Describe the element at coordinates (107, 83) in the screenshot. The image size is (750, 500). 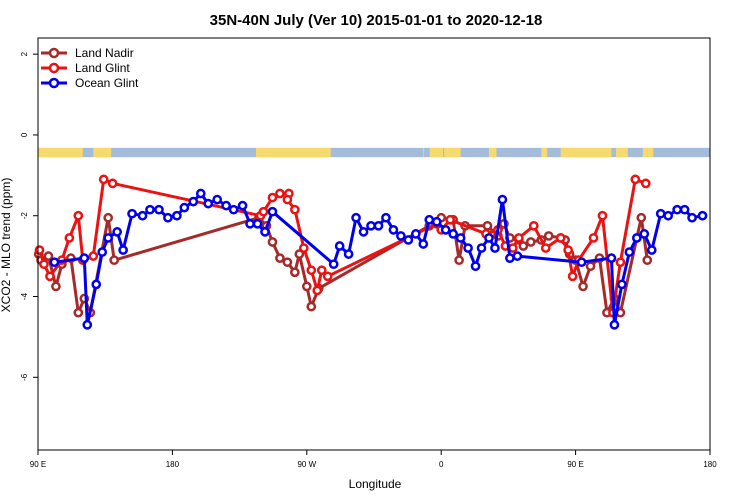
I see `legend-label: Ocean Glint` at that location.